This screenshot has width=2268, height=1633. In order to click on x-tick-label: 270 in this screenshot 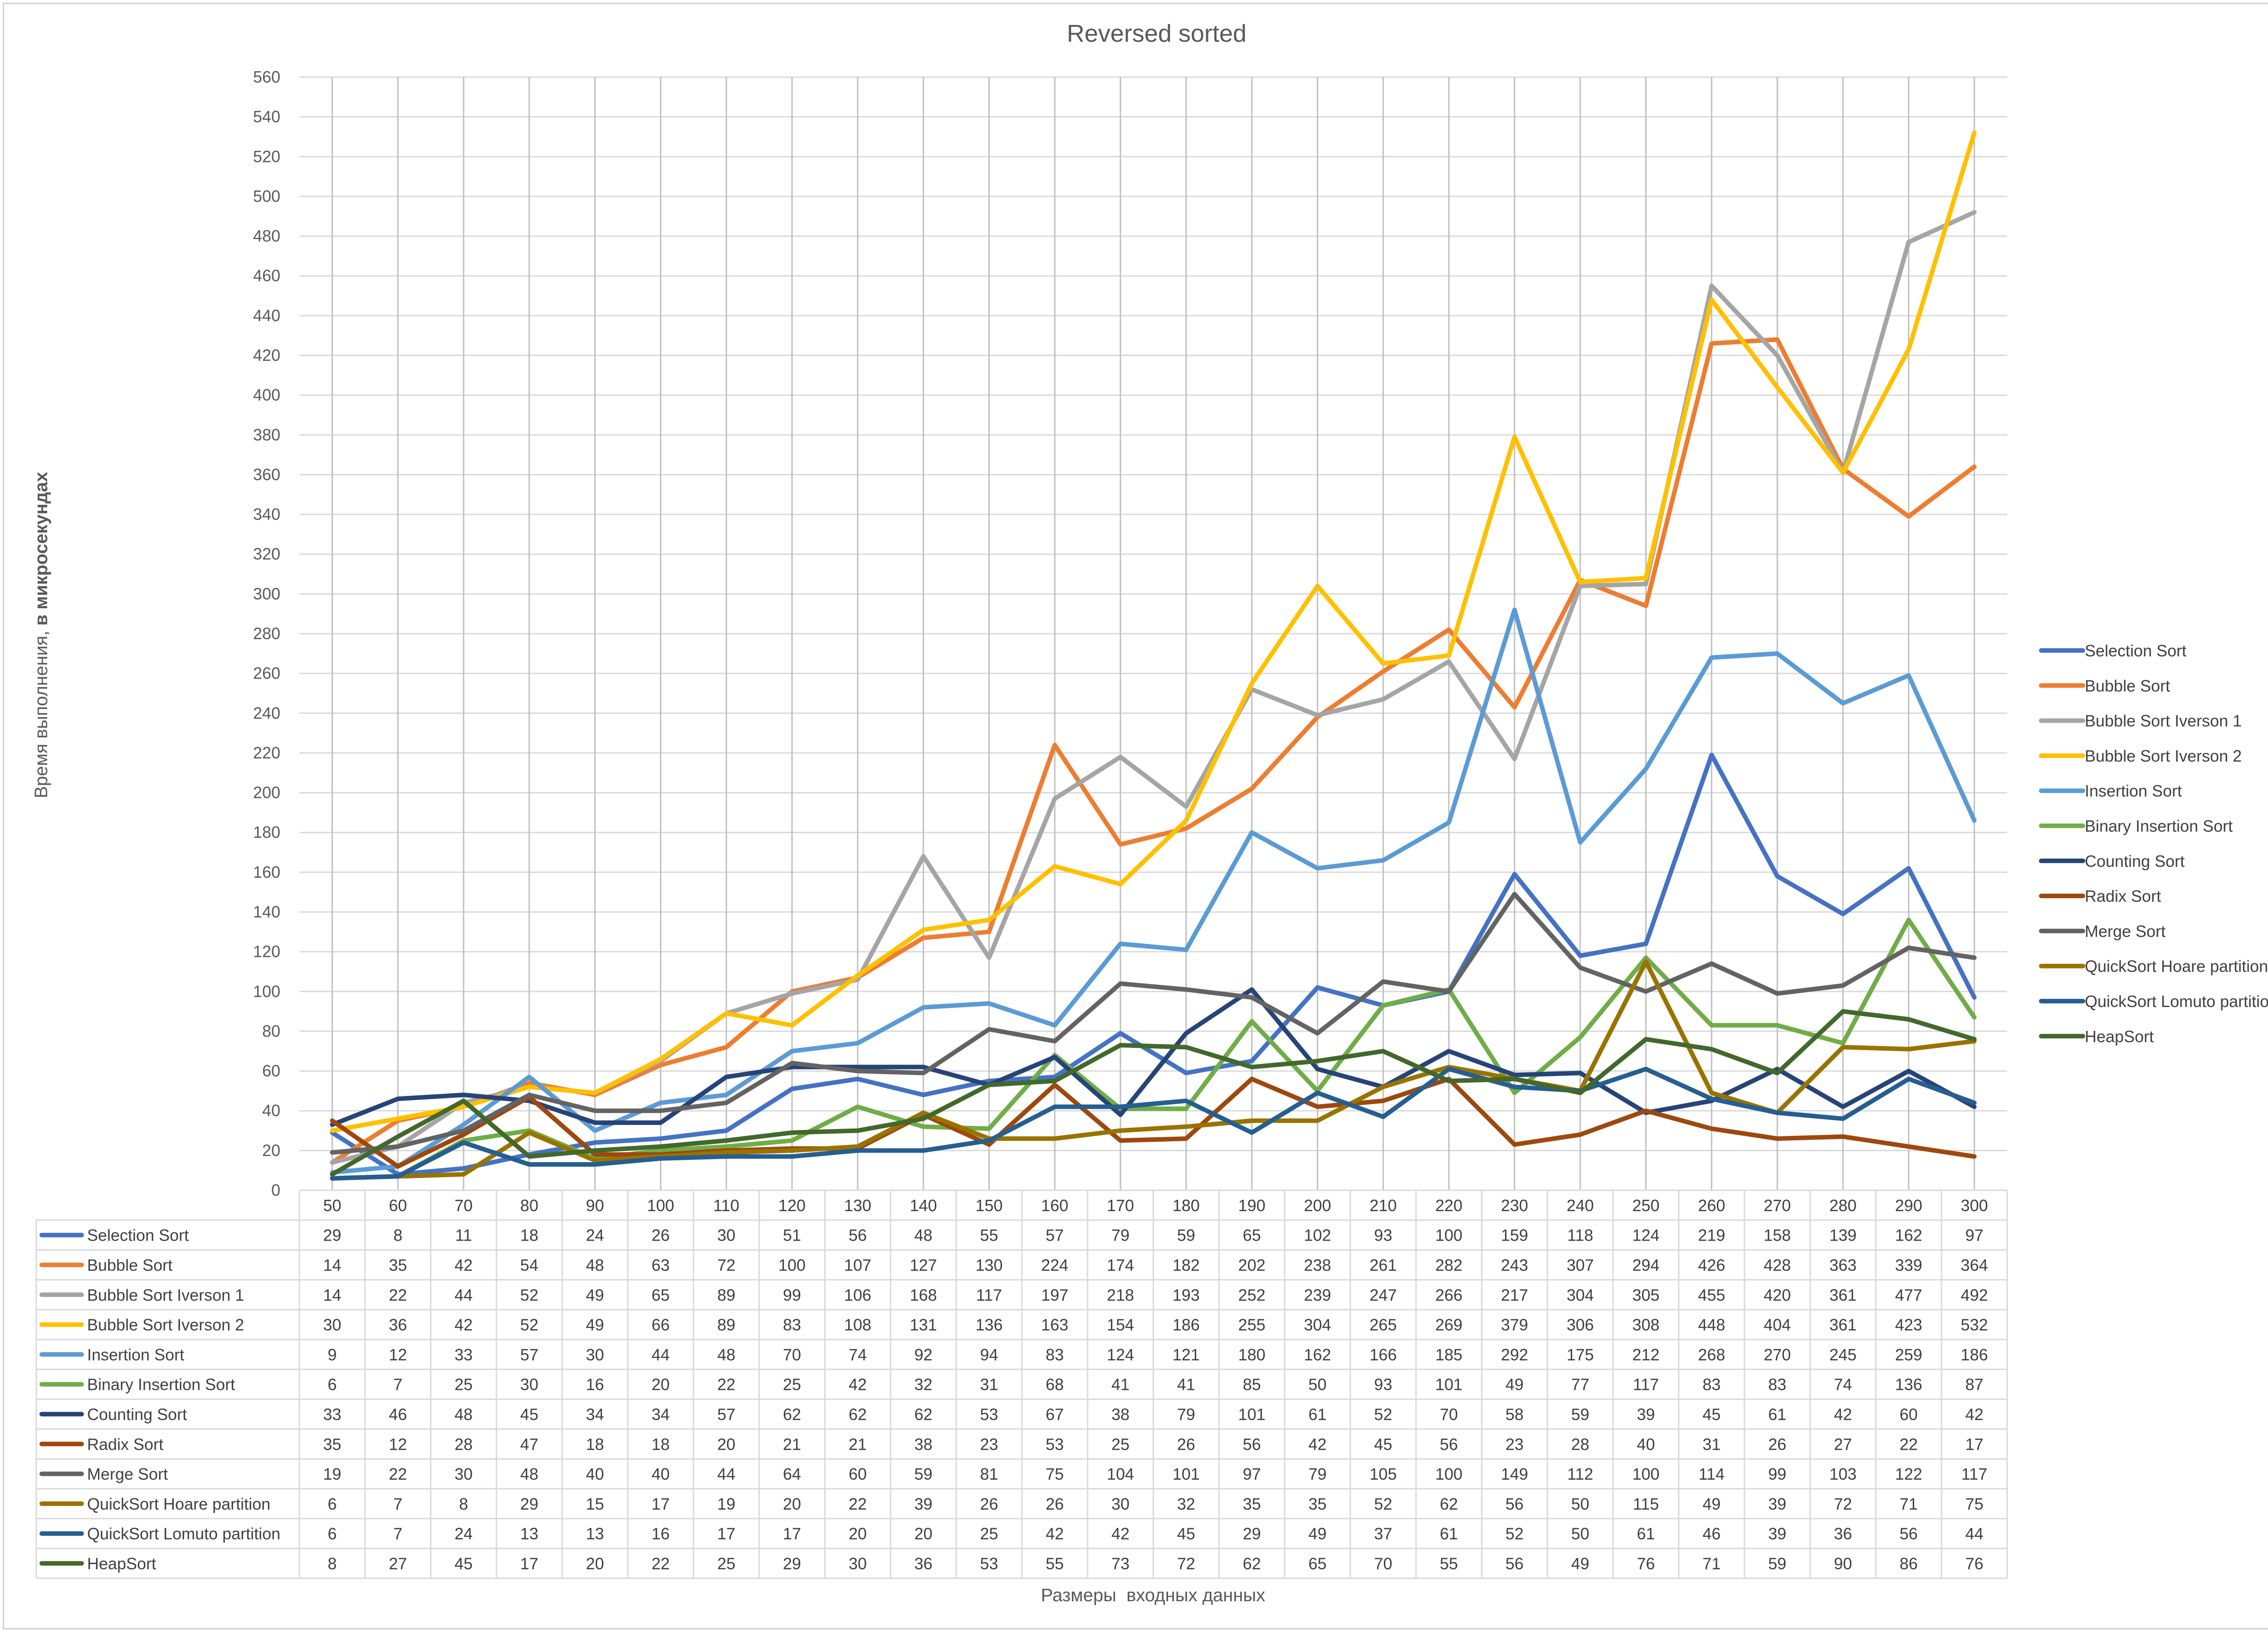, I will do `click(1778, 1205)`.